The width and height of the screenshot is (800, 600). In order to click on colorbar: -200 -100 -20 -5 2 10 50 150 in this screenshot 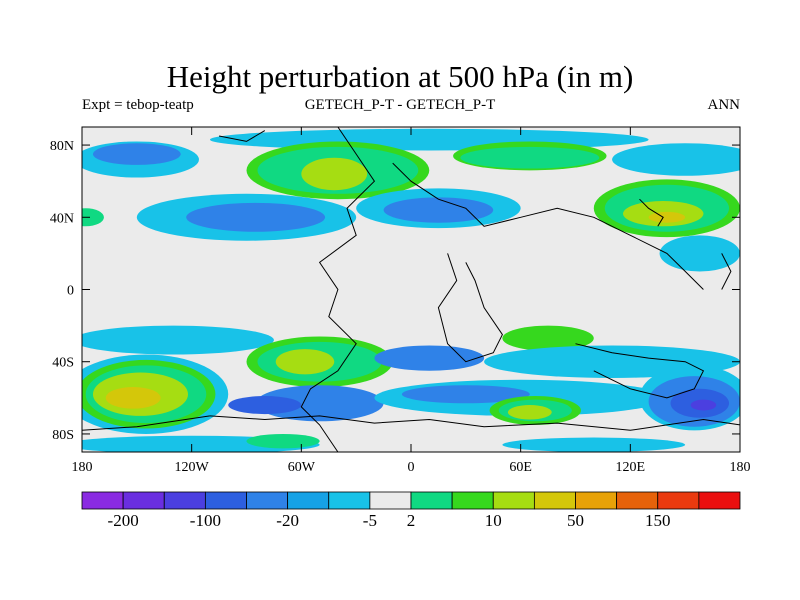, I will do `click(411, 510)`.